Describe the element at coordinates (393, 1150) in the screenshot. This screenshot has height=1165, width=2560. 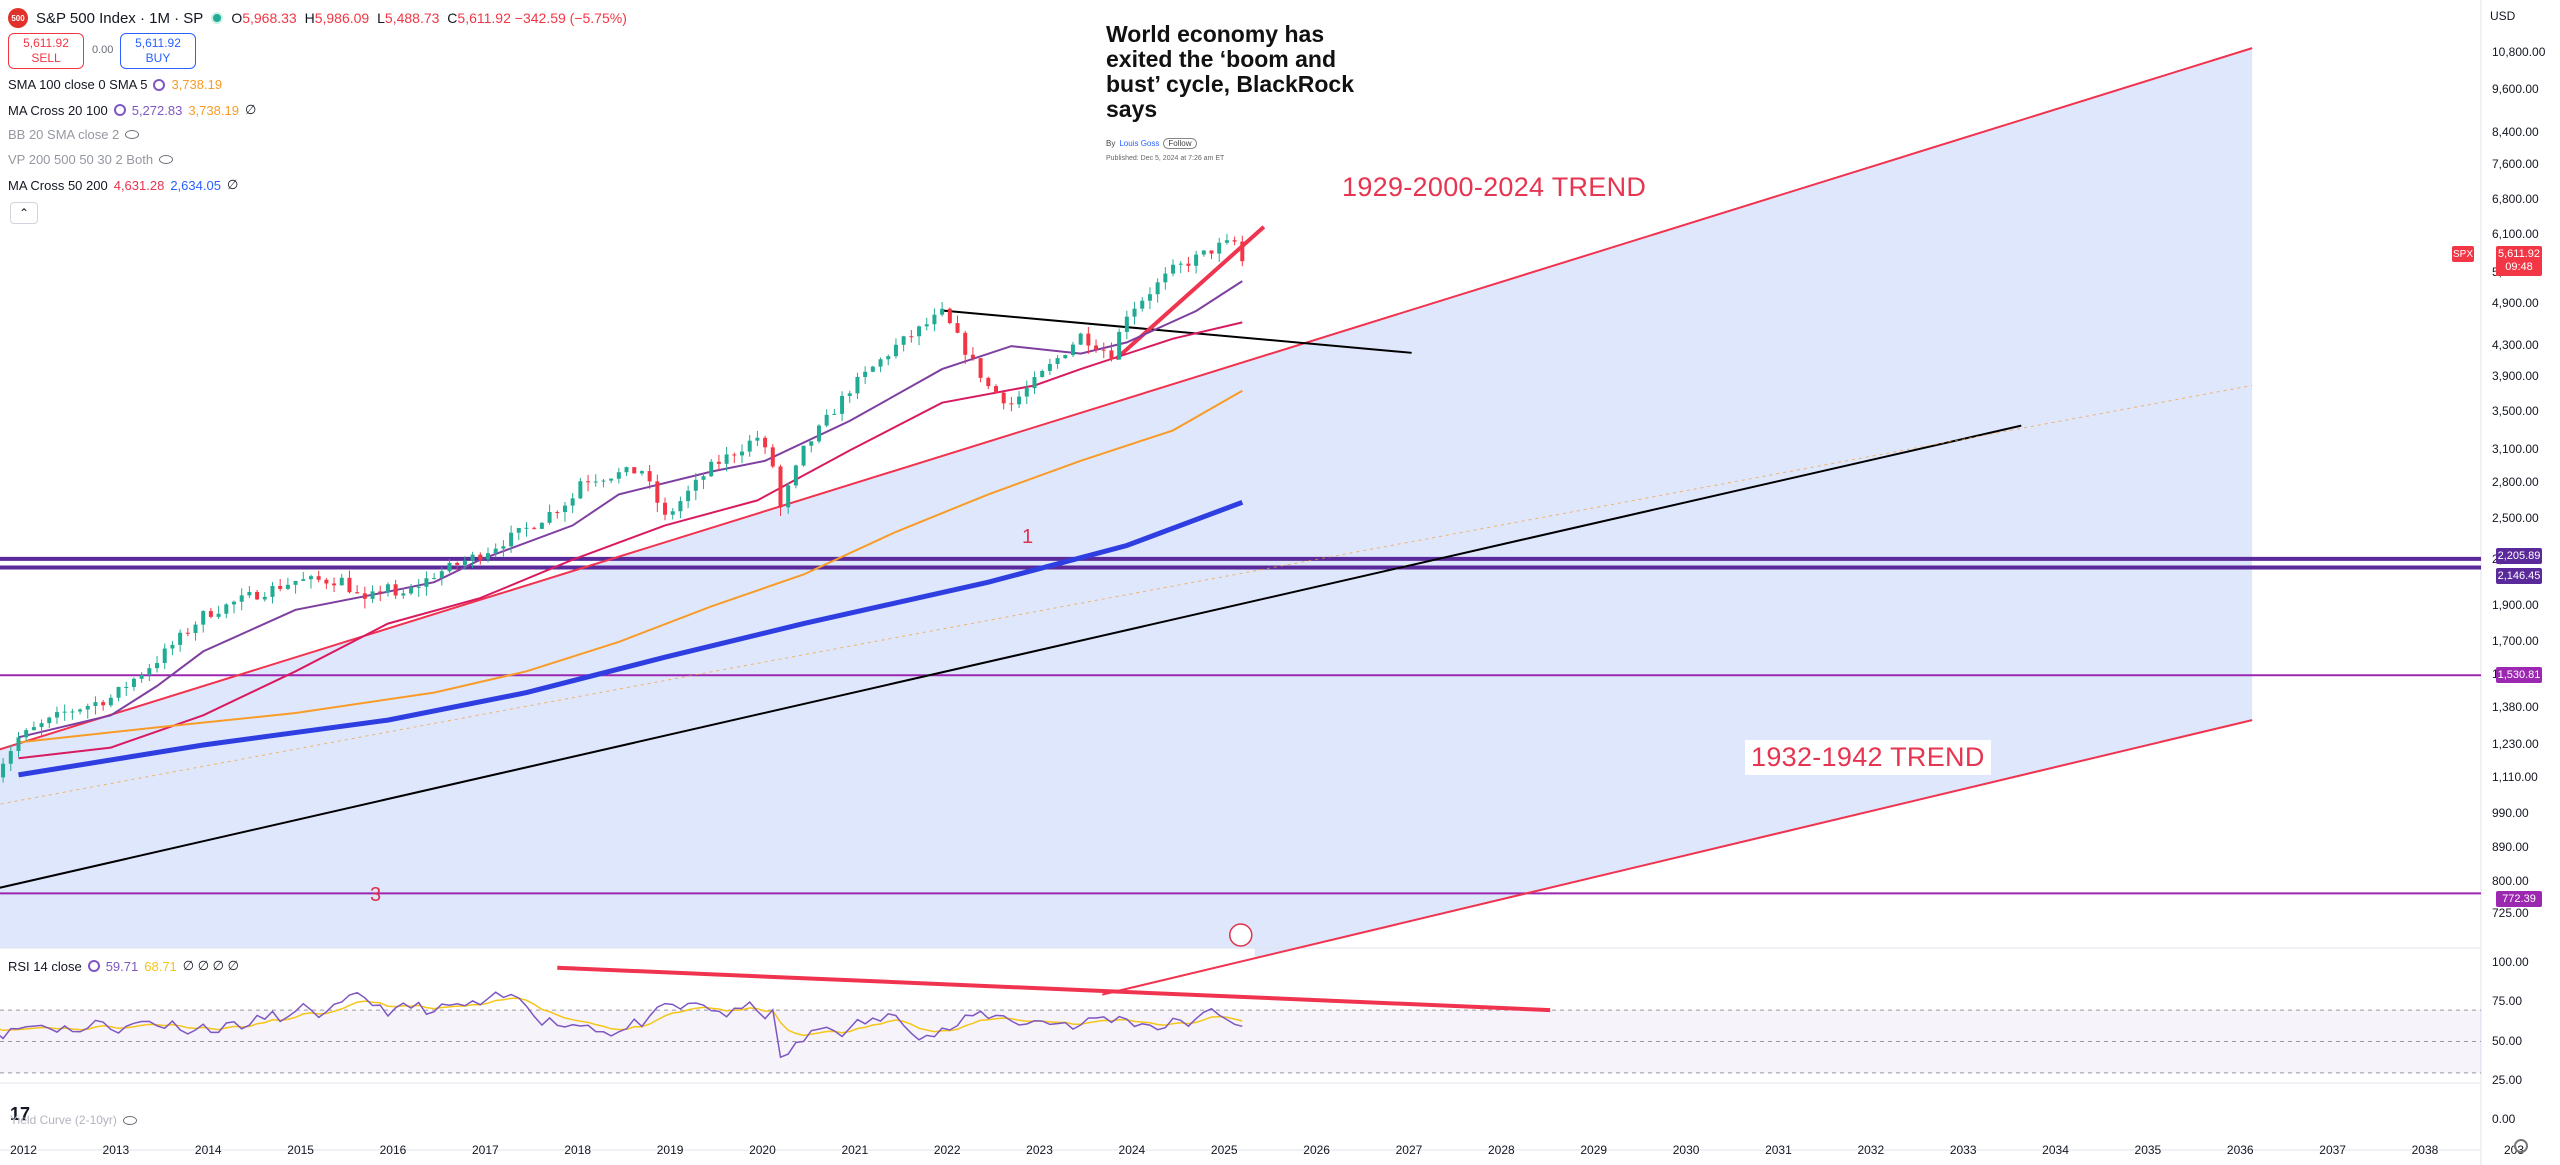
I see `year-tick-label: 2016` at that location.